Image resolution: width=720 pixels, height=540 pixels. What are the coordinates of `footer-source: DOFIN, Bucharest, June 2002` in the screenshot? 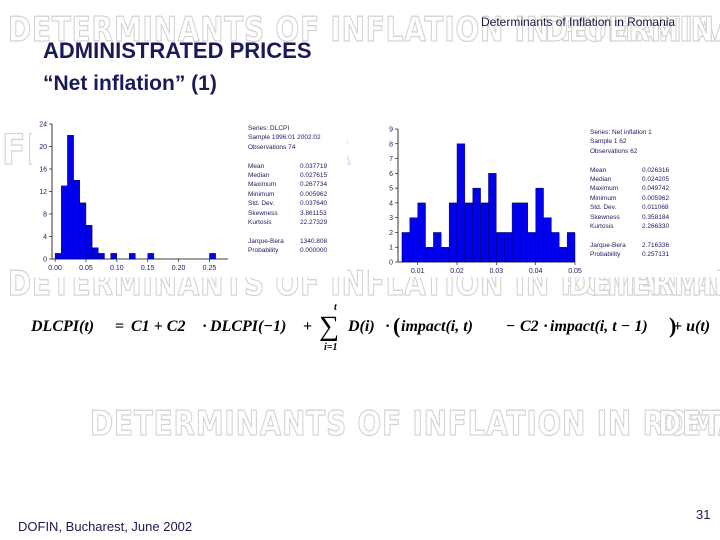 It's located at (105, 526).